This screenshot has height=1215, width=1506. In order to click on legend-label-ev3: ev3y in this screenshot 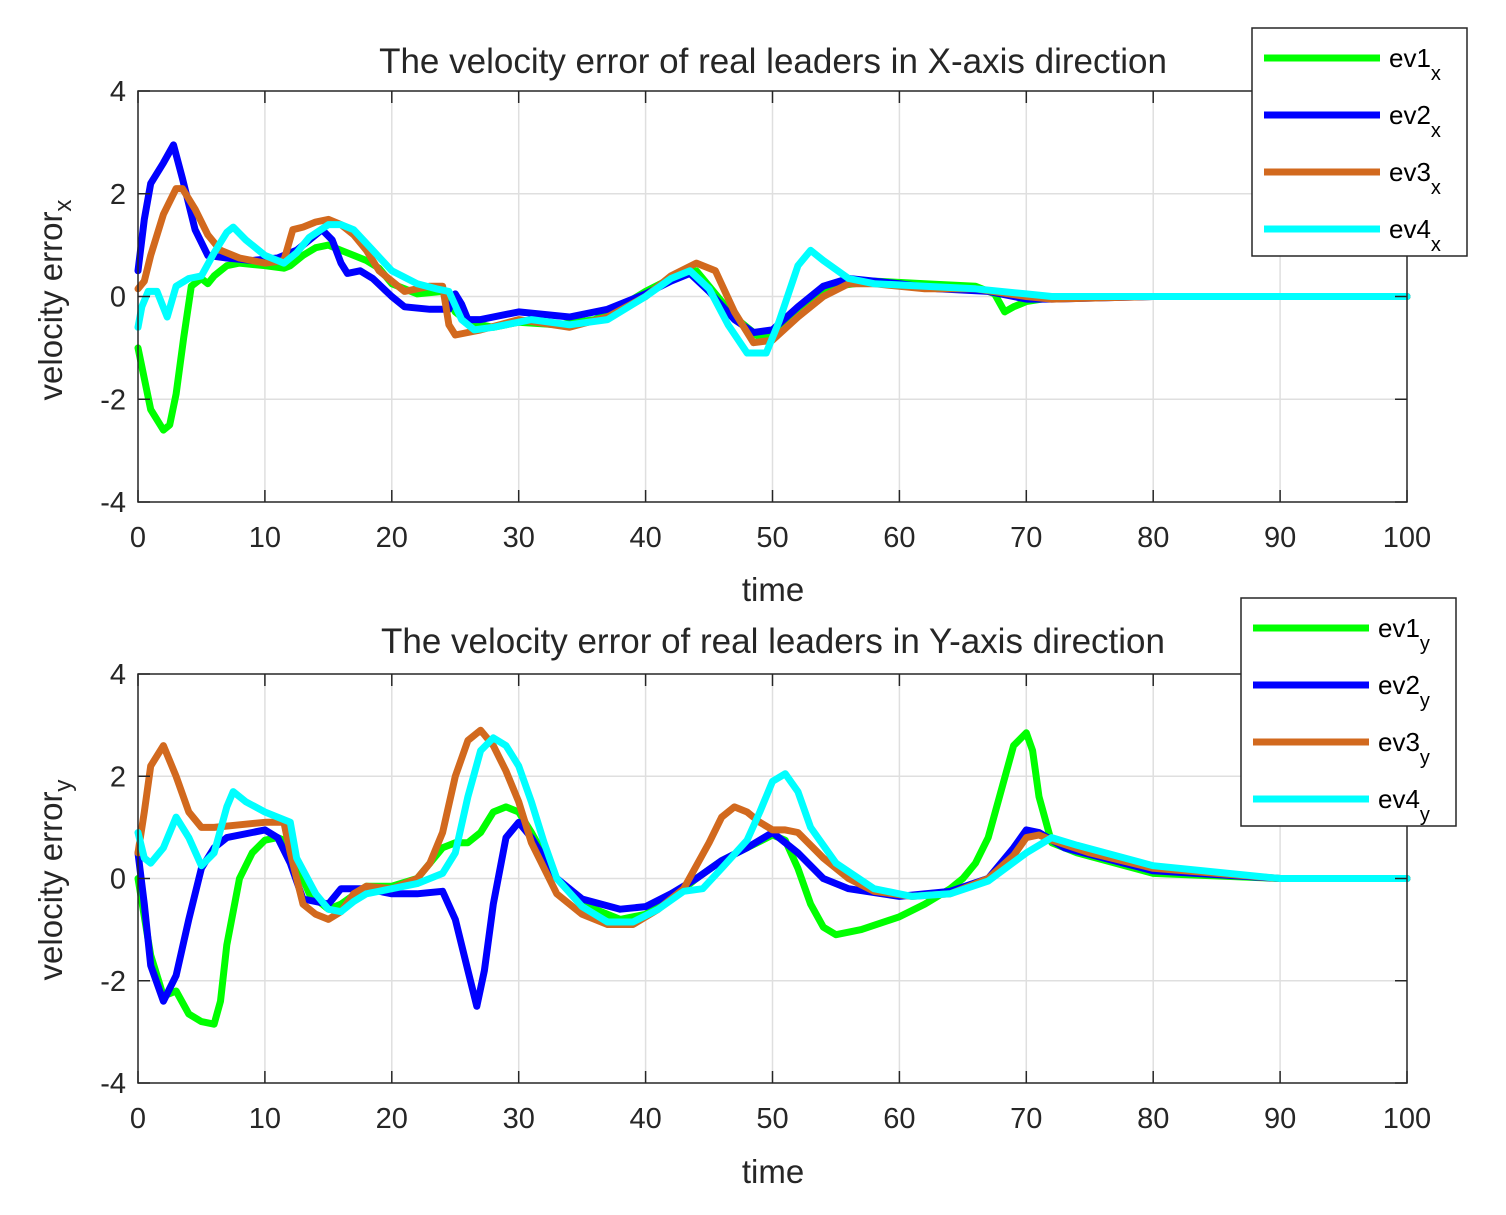, I will do `click(1404, 748)`.